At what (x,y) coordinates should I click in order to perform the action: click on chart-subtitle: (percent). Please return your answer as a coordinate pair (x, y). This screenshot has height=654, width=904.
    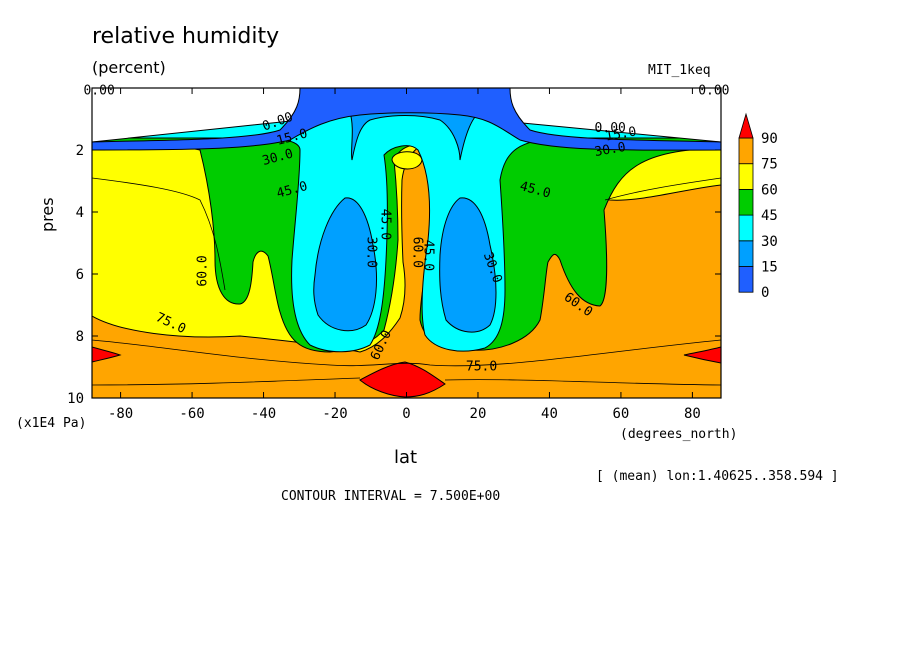
    Looking at the image, I should click on (129, 67).